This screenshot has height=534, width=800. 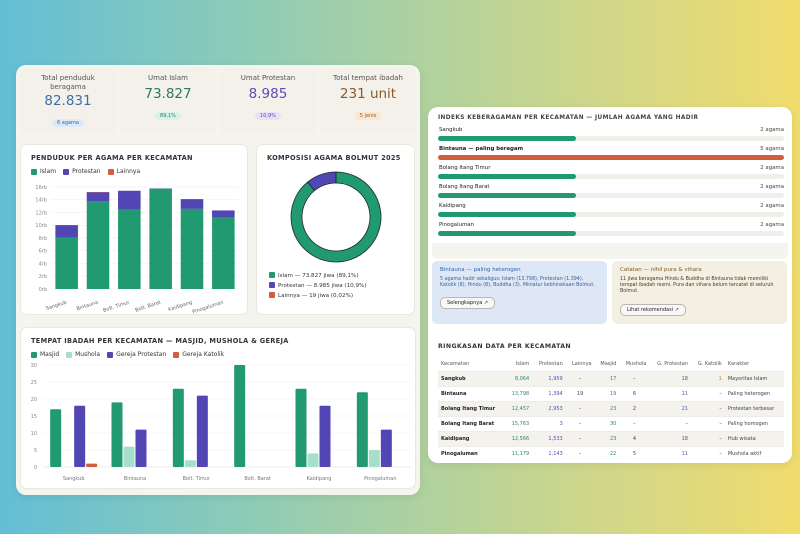 What do you see at coordinates (455, 363) in the screenshot?
I see `column-header: Kecamatan` at bounding box center [455, 363].